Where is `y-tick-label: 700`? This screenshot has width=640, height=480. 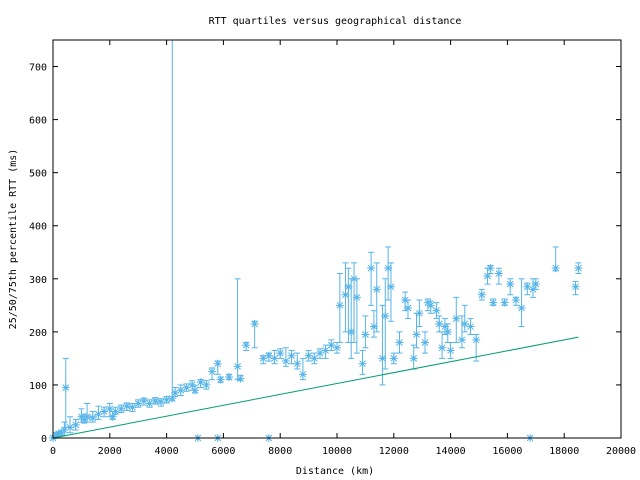 y-tick-label: 700 is located at coordinates (38, 68).